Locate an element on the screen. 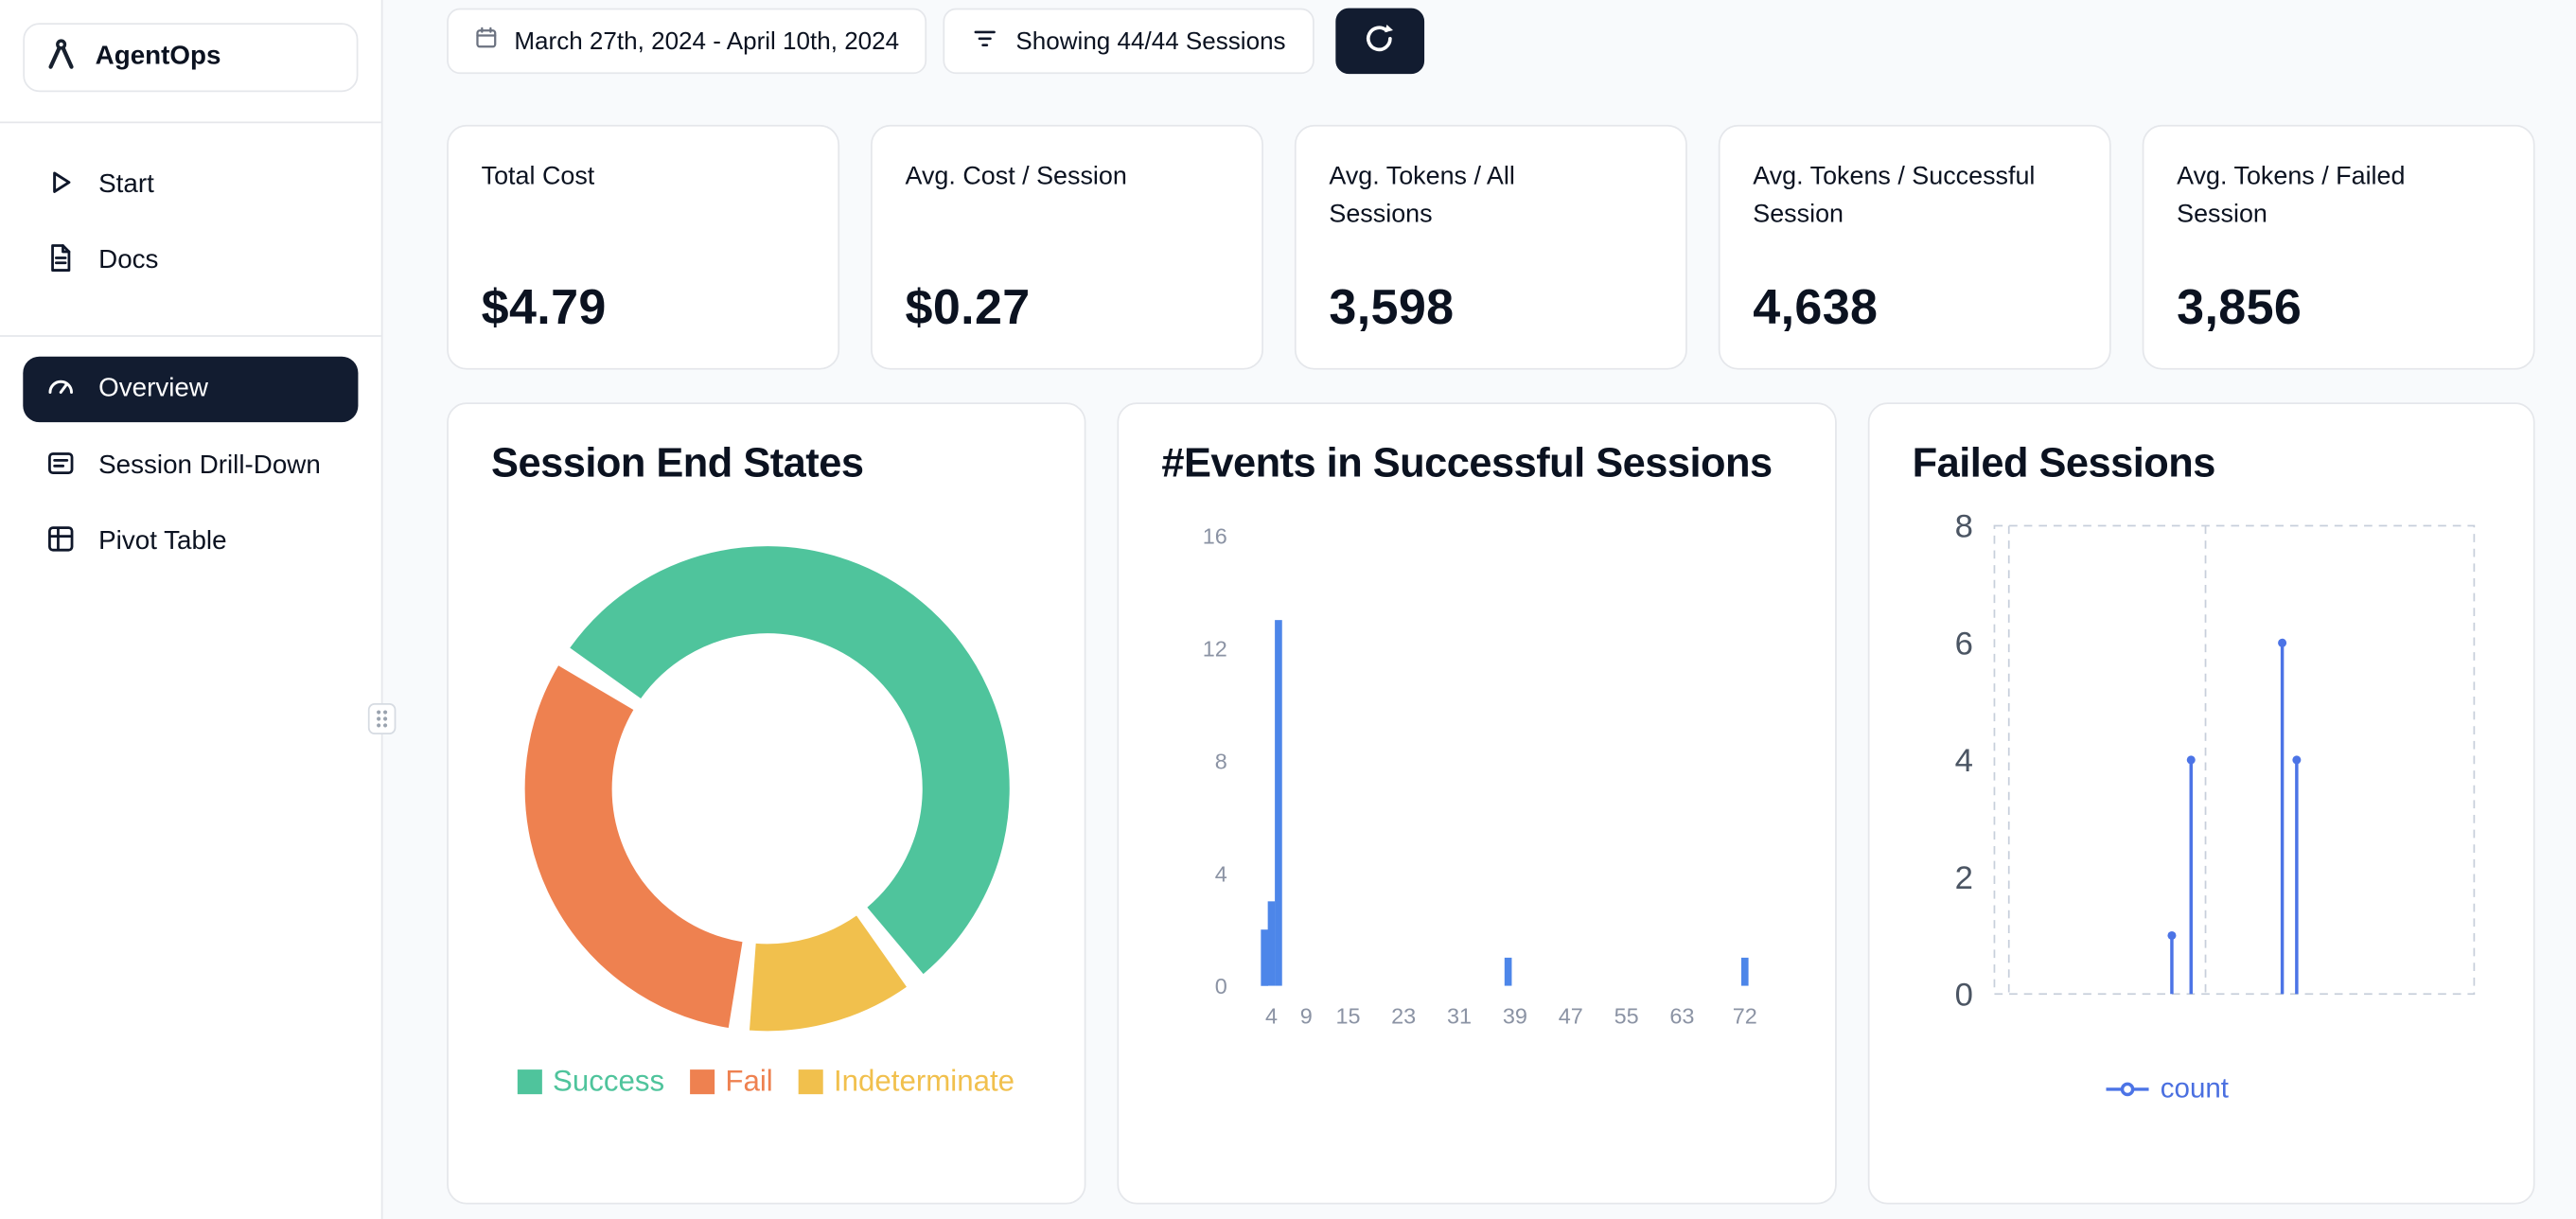 Image resolution: width=2576 pixels, height=1219 pixels. sidebar-resize-handle is located at coordinates (382, 718).